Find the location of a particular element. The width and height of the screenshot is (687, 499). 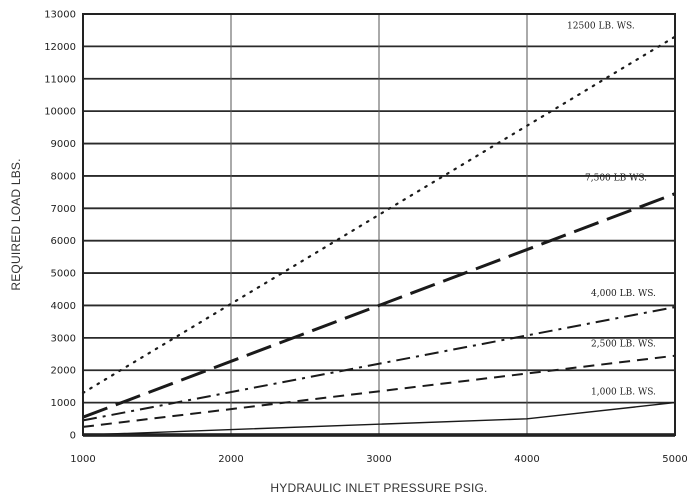

x-axis-title: HYDRAULIC INLET PRESSURE PSIG. is located at coordinates (378, 488).